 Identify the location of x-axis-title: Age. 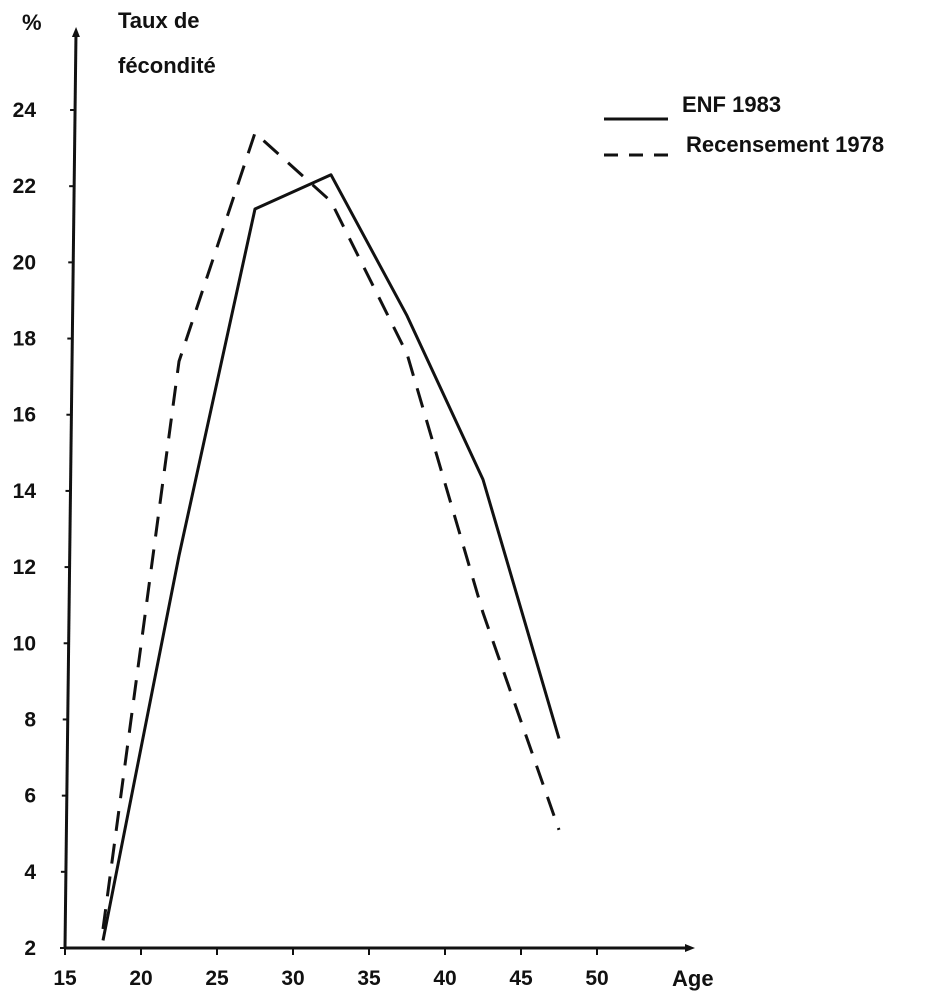
(693, 978).